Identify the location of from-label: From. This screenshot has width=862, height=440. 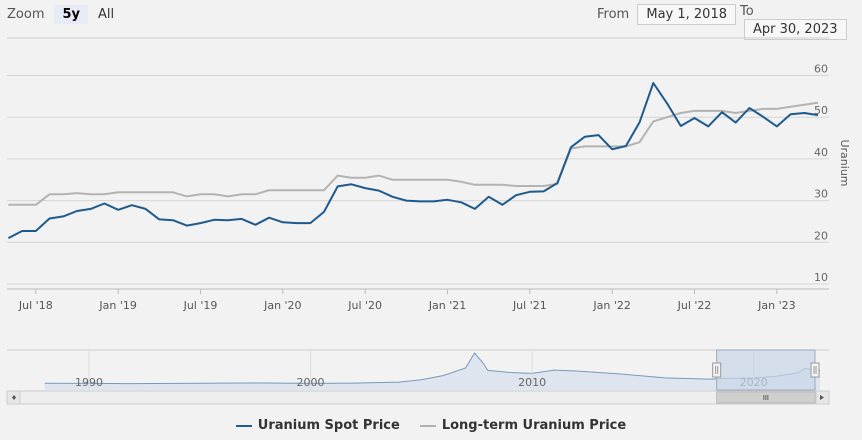
(613, 14).